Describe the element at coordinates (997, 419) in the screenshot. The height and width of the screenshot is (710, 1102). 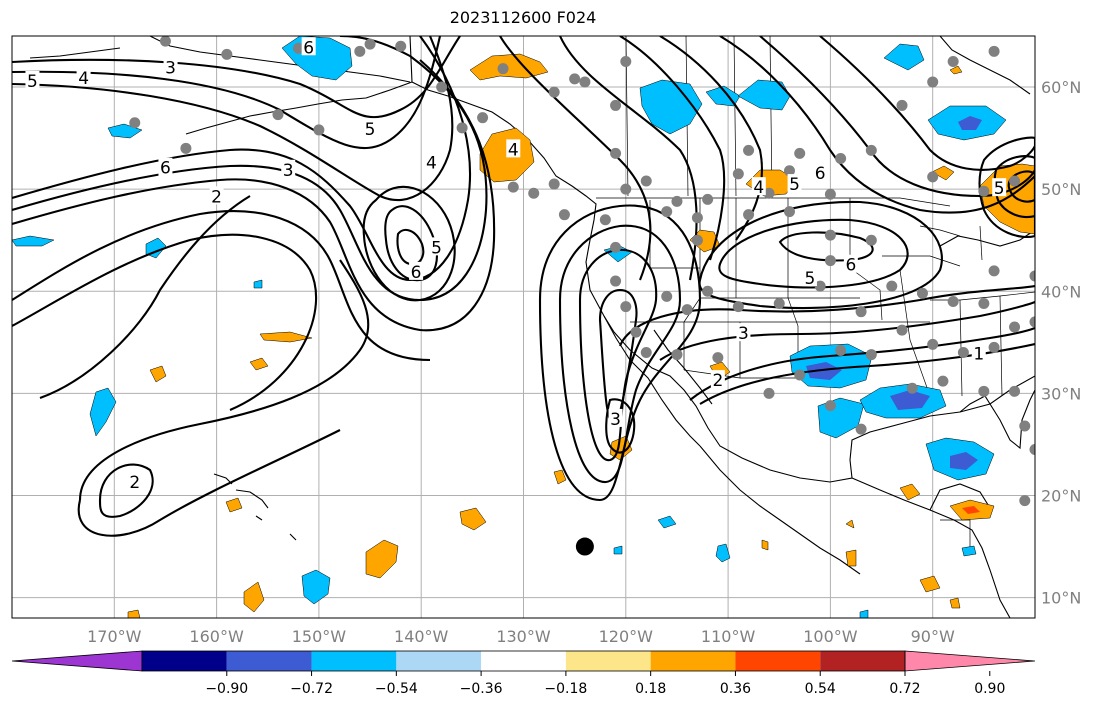
I see `coastline-florida` at that location.